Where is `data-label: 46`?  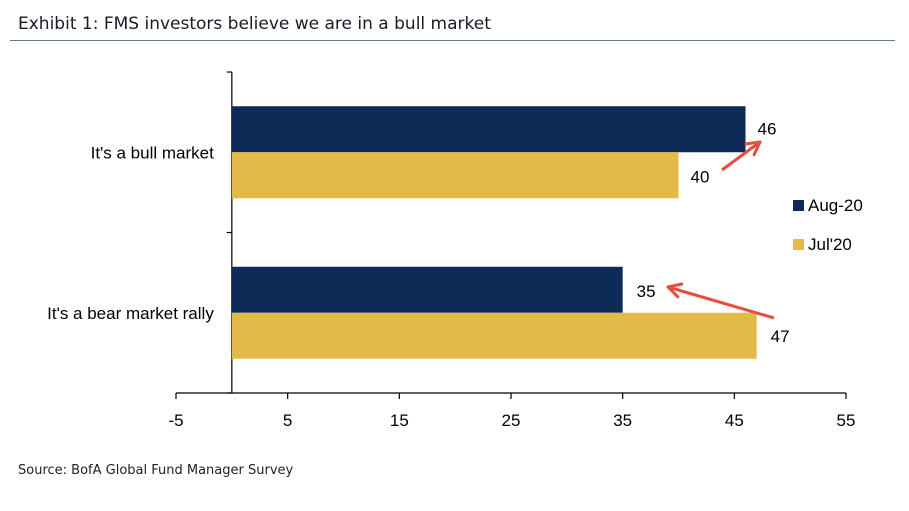 data-label: 46 is located at coordinates (767, 128).